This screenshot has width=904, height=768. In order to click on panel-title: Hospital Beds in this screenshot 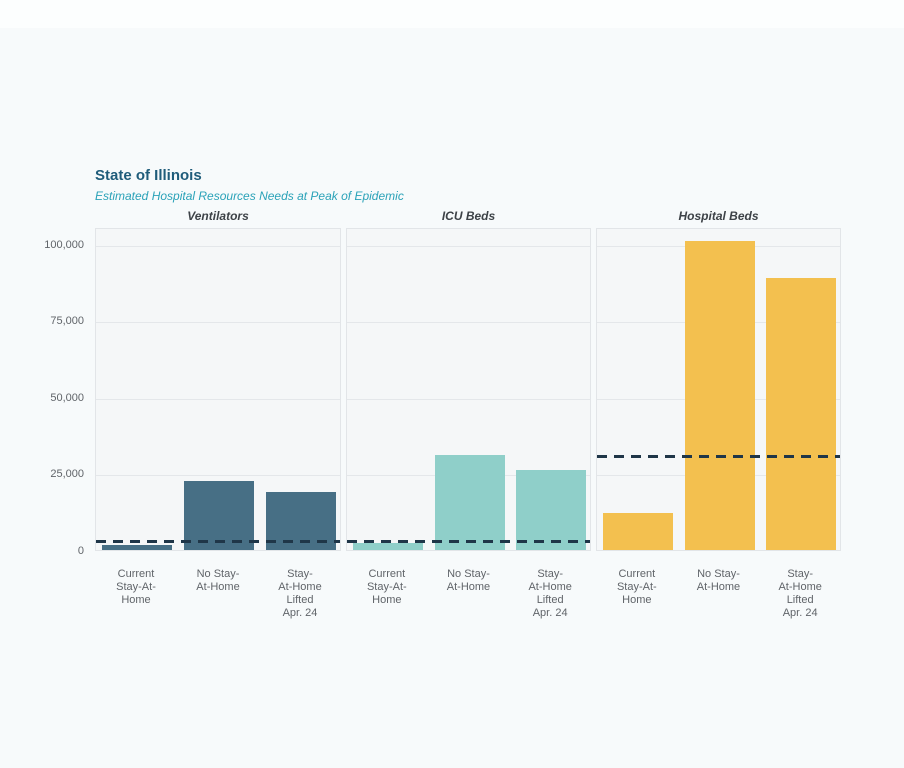, I will do `click(718, 216)`.